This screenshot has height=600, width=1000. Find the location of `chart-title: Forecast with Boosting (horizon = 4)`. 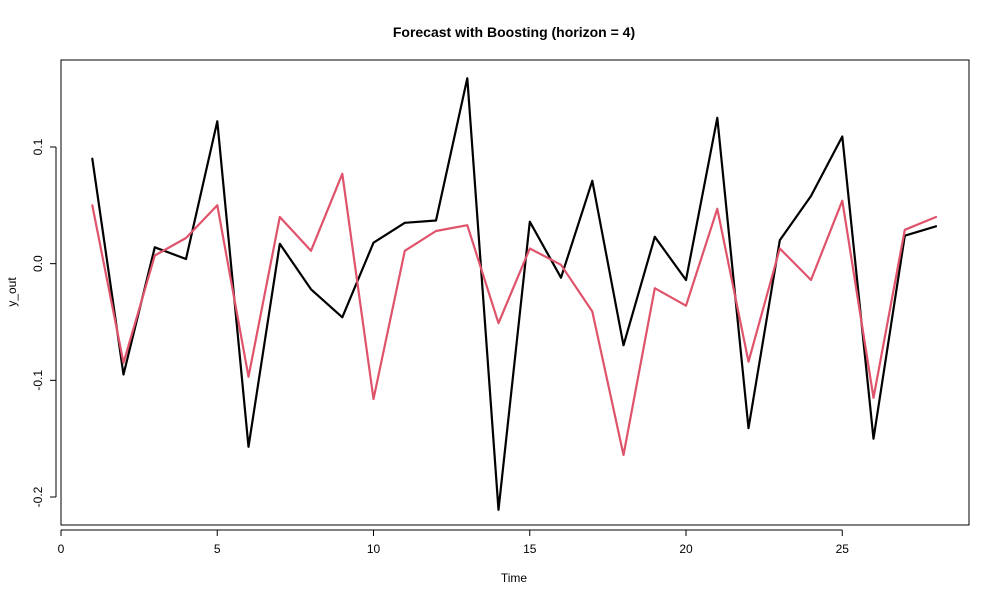

chart-title: Forecast with Boosting (horizon = 4) is located at coordinates (514, 32).